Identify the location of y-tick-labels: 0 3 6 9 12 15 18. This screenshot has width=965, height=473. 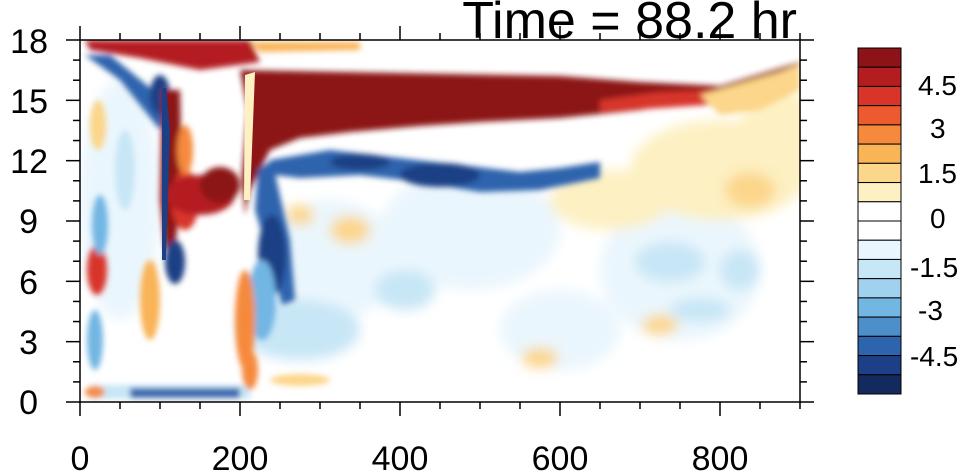
(29, 222).